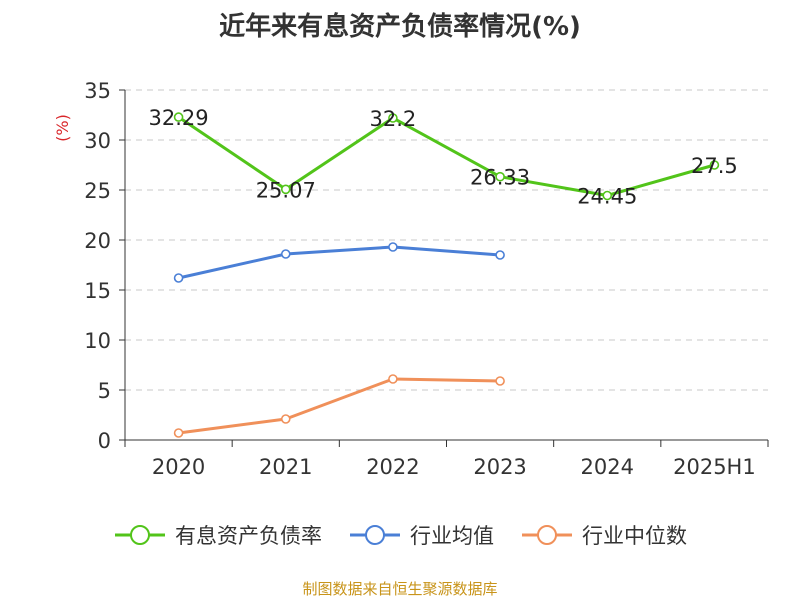 This screenshot has width=800, height=600. I want to click on legend-item: 有息资产负债率, so click(217, 535).